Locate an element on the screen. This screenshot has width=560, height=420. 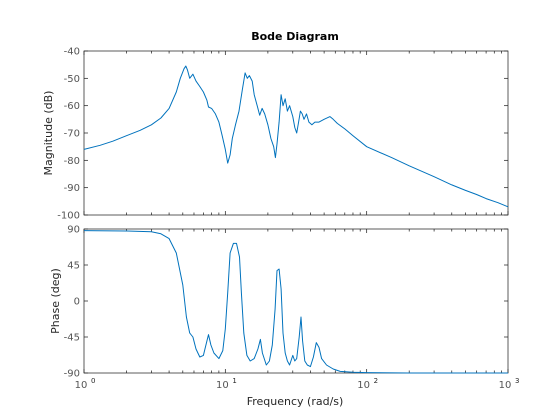
magnitude-ylabel: Magnitude (dB) is located at coordinates (48, 133).